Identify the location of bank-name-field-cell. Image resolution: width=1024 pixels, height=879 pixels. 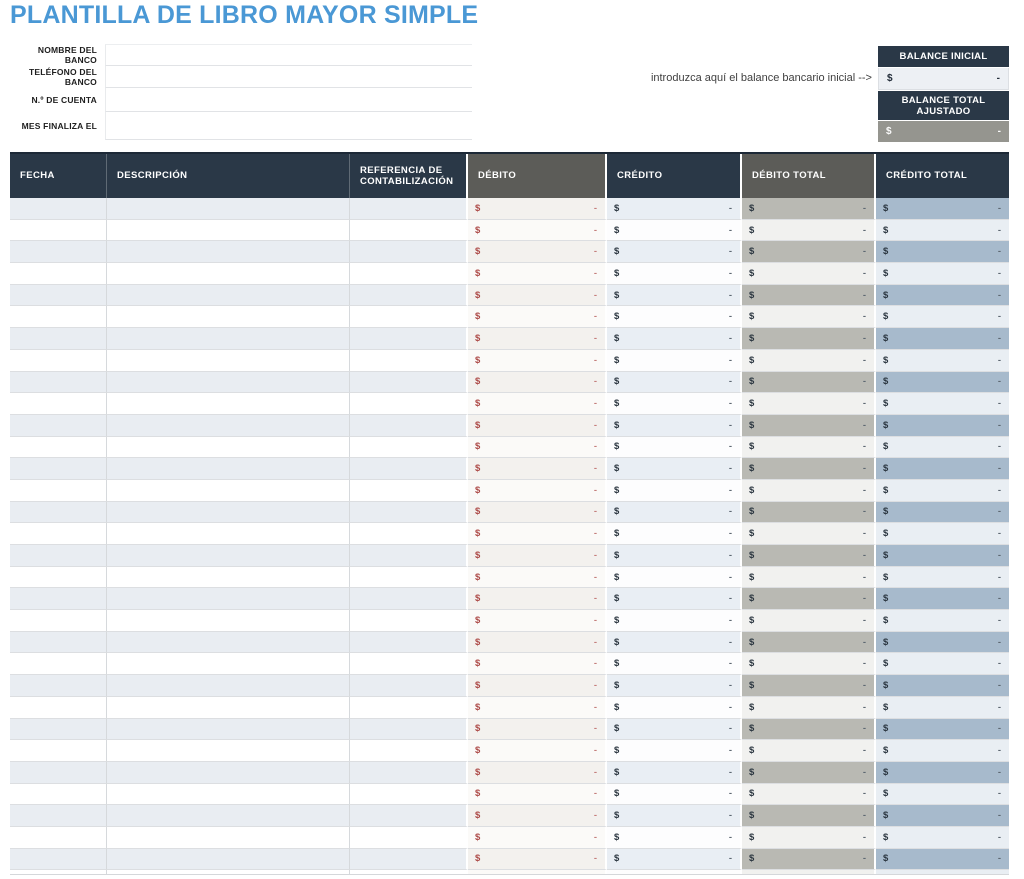
(288, 55).